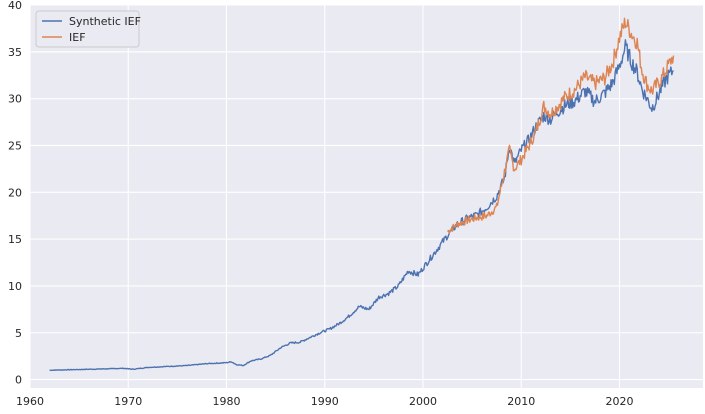 The height and width of the screenshot is (414, 705). I want to click on y-tick-label: 30, so click(15, 99).